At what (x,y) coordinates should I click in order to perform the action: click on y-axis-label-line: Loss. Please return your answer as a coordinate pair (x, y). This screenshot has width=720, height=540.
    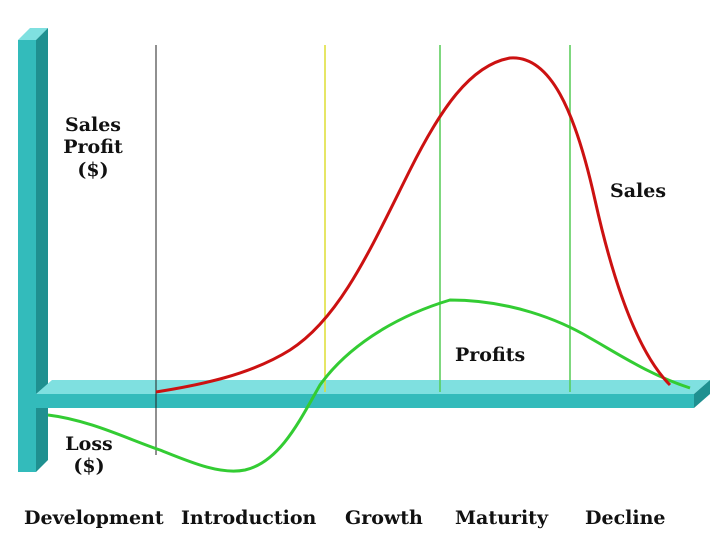
    Looking at the image, I should click on (89, 444).